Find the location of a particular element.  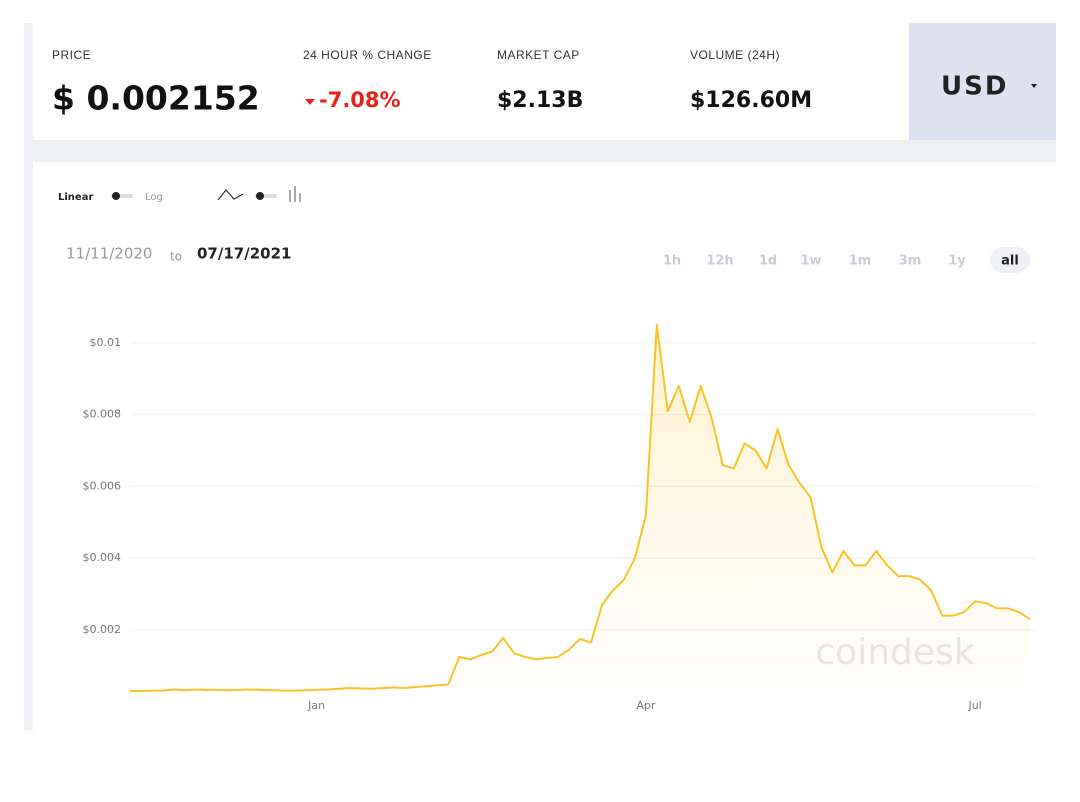

line-icon is located at coordinates (230, 195).